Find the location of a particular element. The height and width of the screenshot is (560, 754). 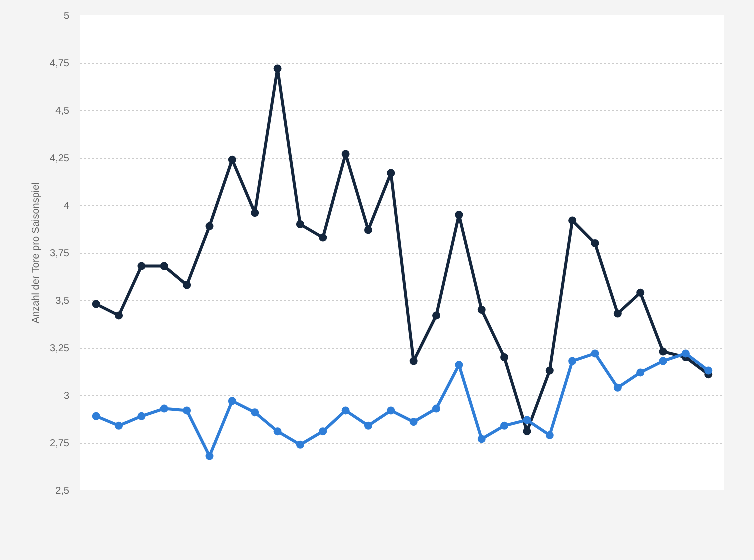

y-tick-label: 2,5 is located at coordinates (63, 491).